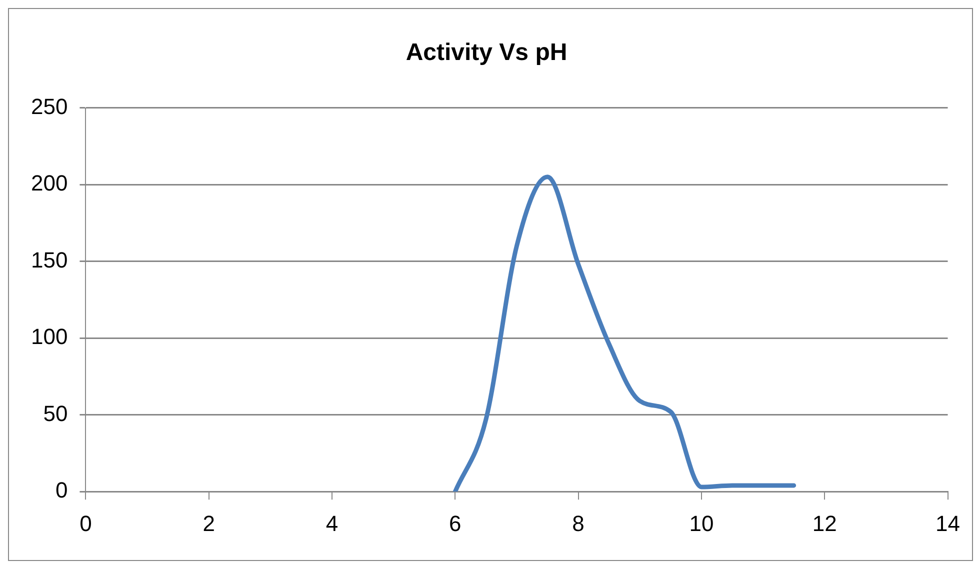 The height and width of the screenshot is (563, 977). Describe the element at coordinates (49, 259) in the screenshot. I see `y-tick-label: 150` at that location.